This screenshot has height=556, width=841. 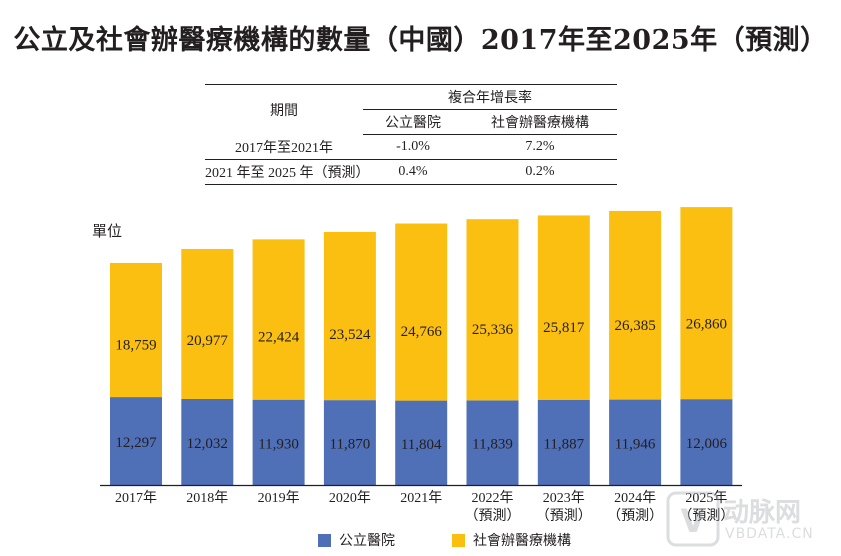 I want to click on public-cagr-cell: -1.0%, so click(x=413, y=147).